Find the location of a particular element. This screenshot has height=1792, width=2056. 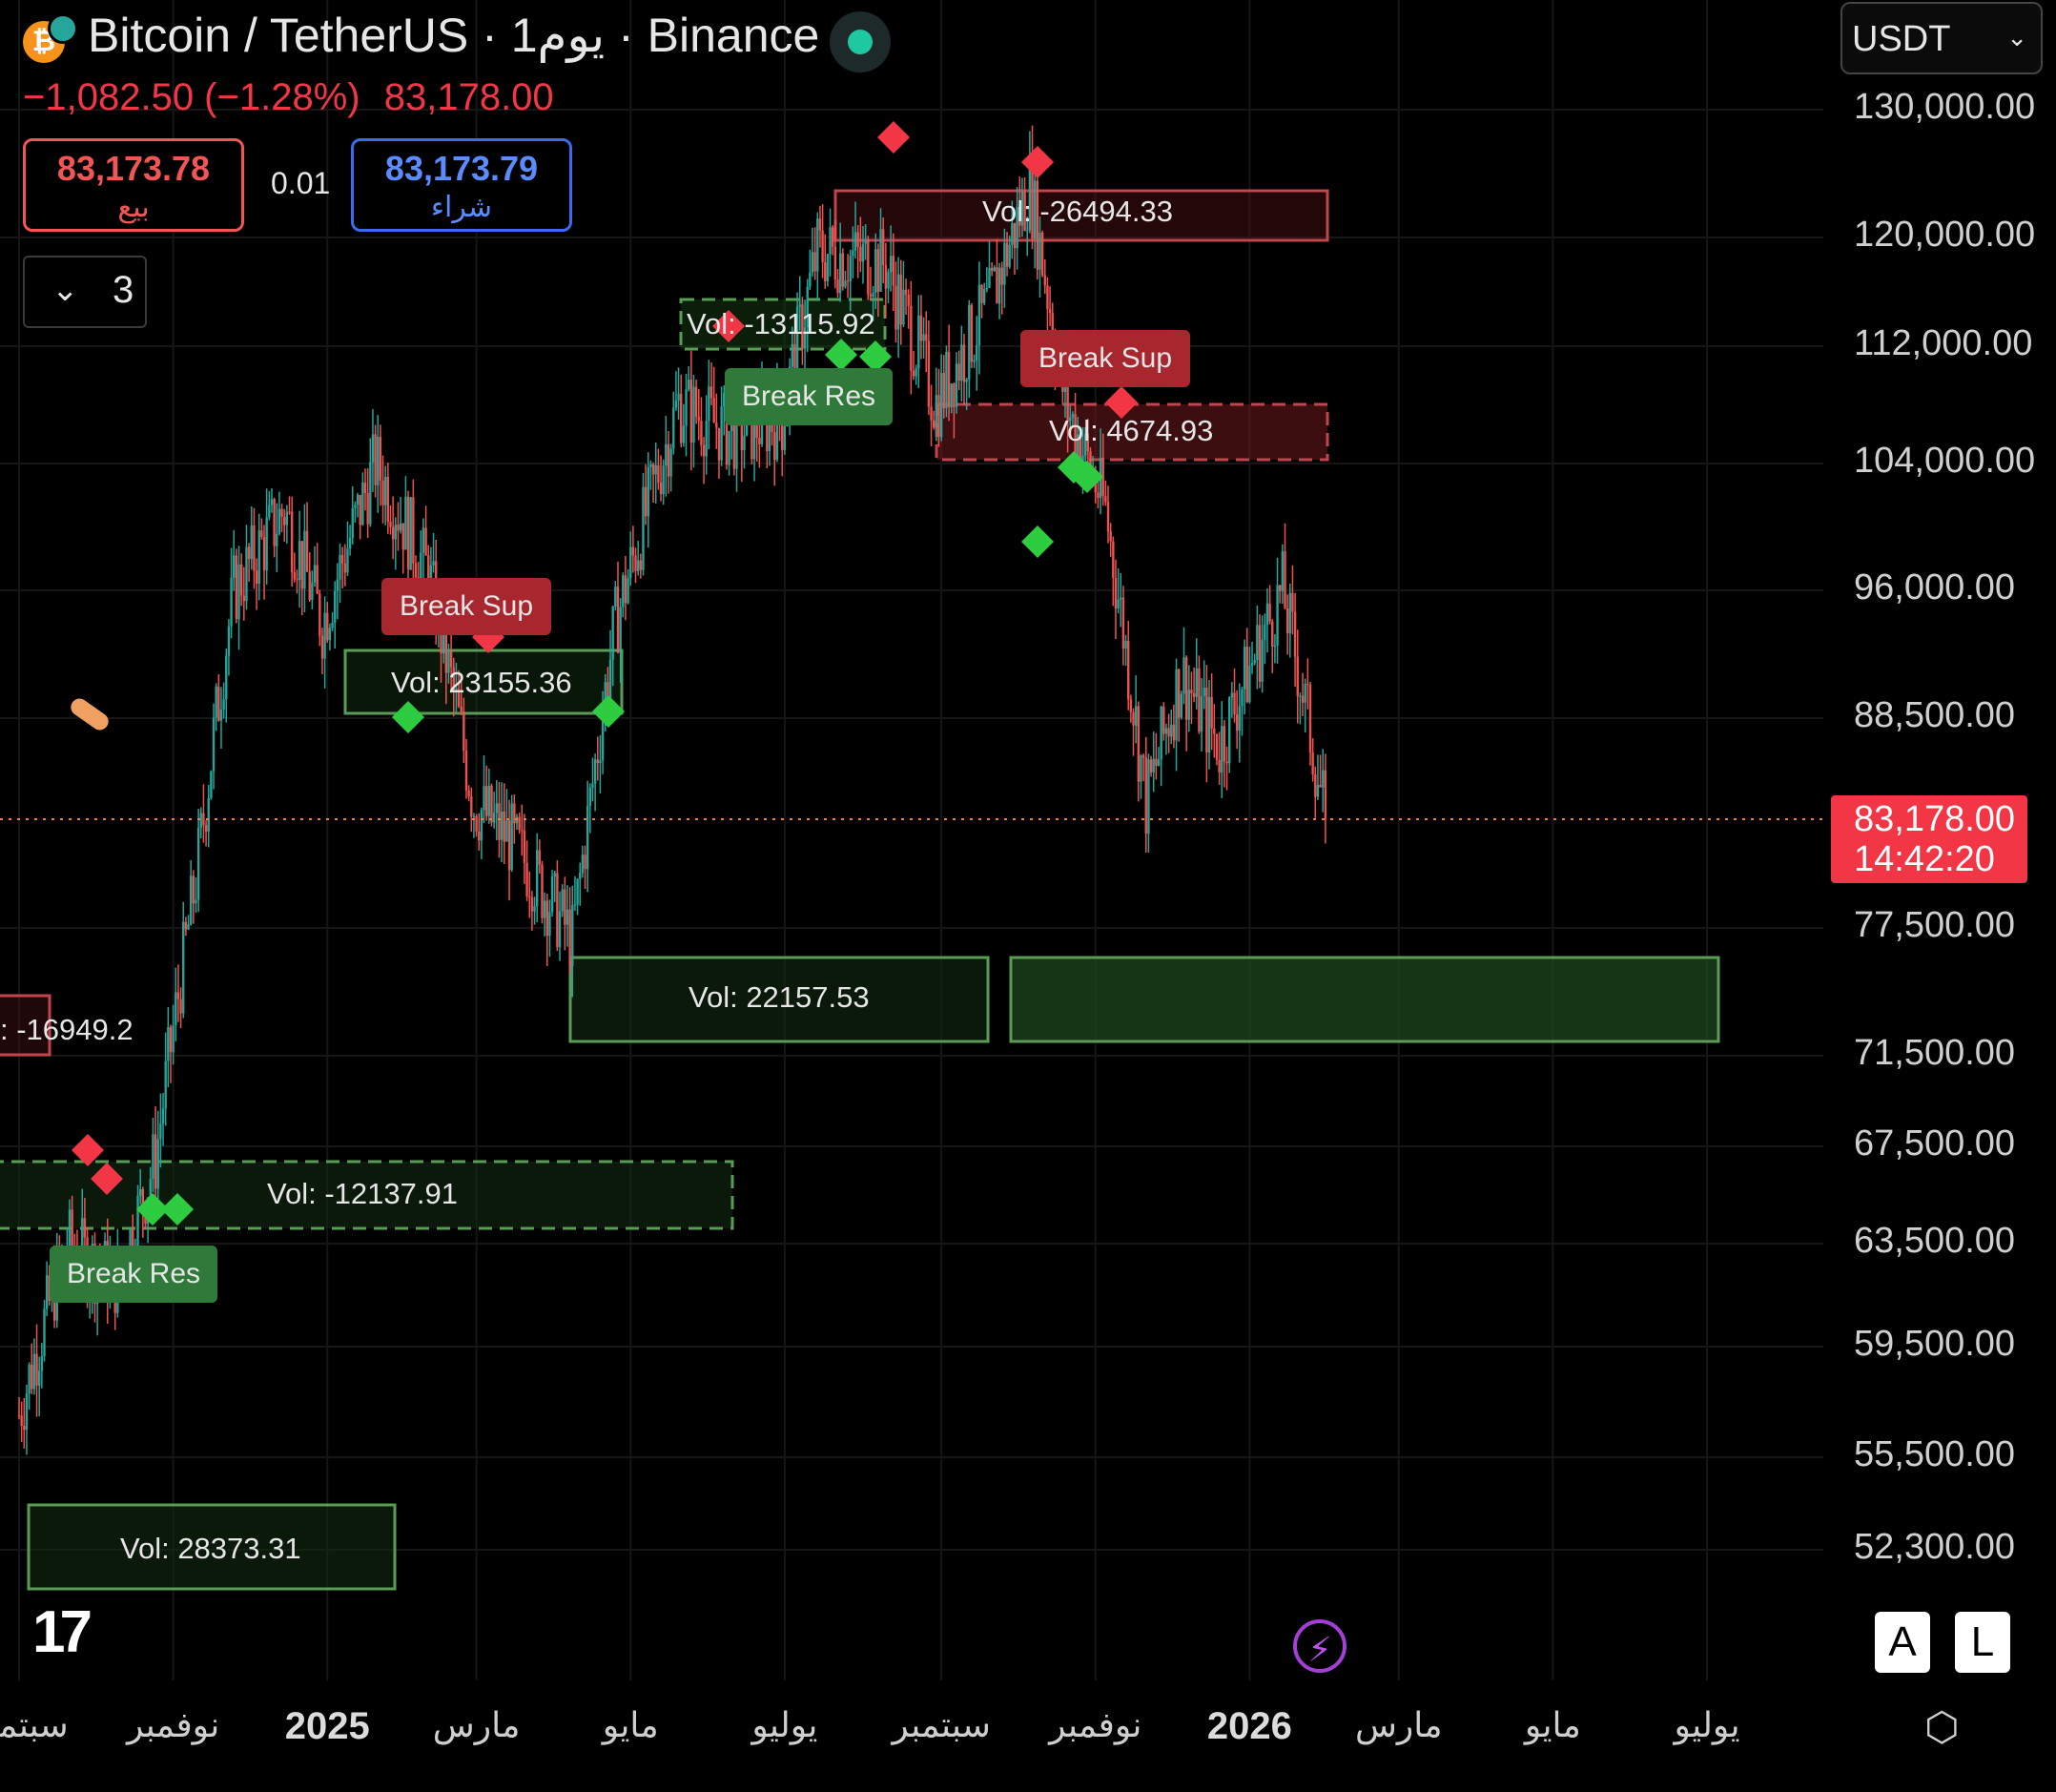

market-status-icon is located at coordinates (861, 41).